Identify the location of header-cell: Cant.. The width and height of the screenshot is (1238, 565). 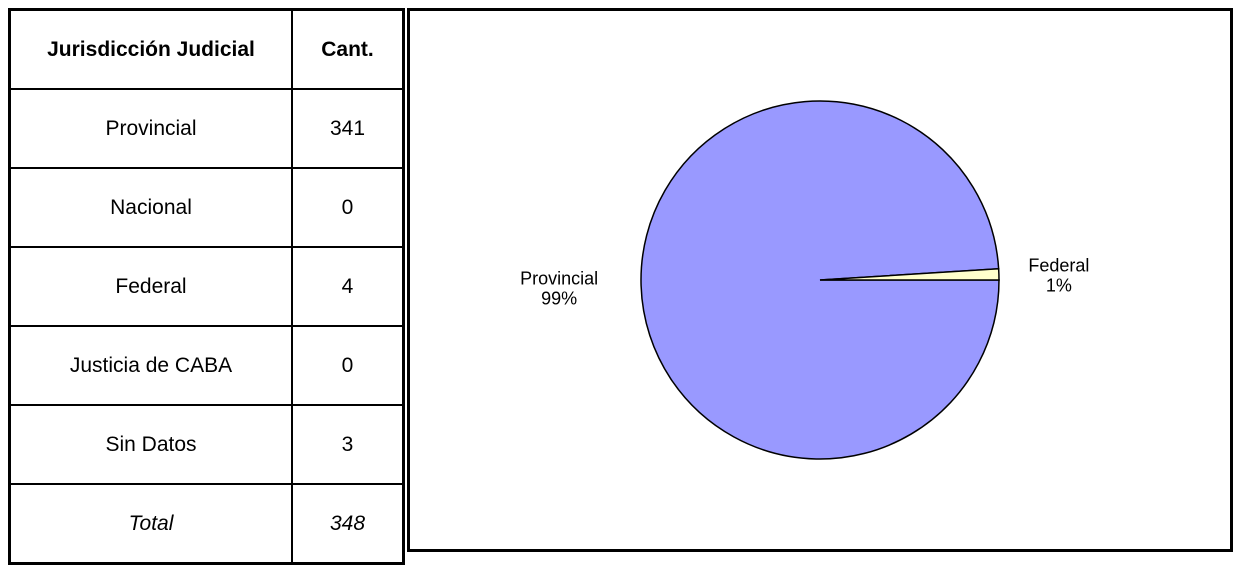
(348, 49).